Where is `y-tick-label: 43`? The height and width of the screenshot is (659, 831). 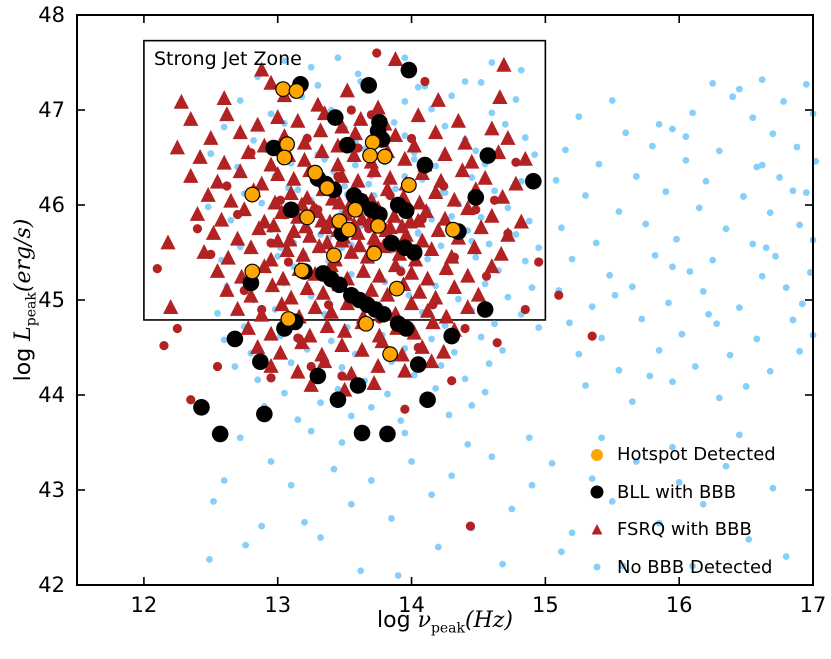
y-tick-label: 43 is located at coordinates (51, 490).